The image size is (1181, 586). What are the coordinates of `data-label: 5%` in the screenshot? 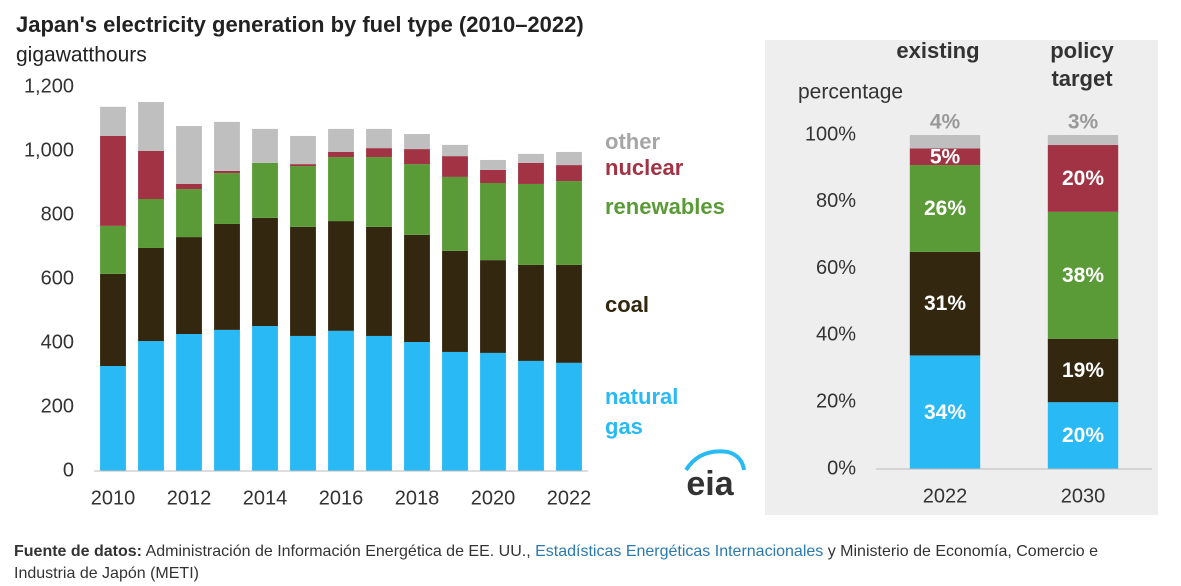 It's located at (945, 156).